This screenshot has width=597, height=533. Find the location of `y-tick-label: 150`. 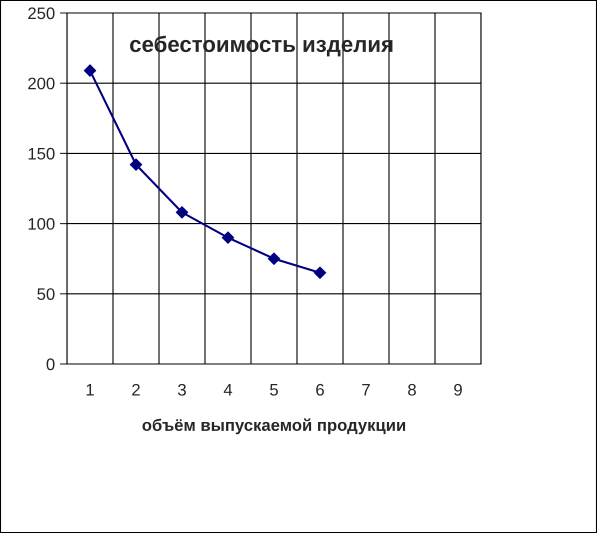

y-tick-label: 150 is located at coordinates (41, 154).